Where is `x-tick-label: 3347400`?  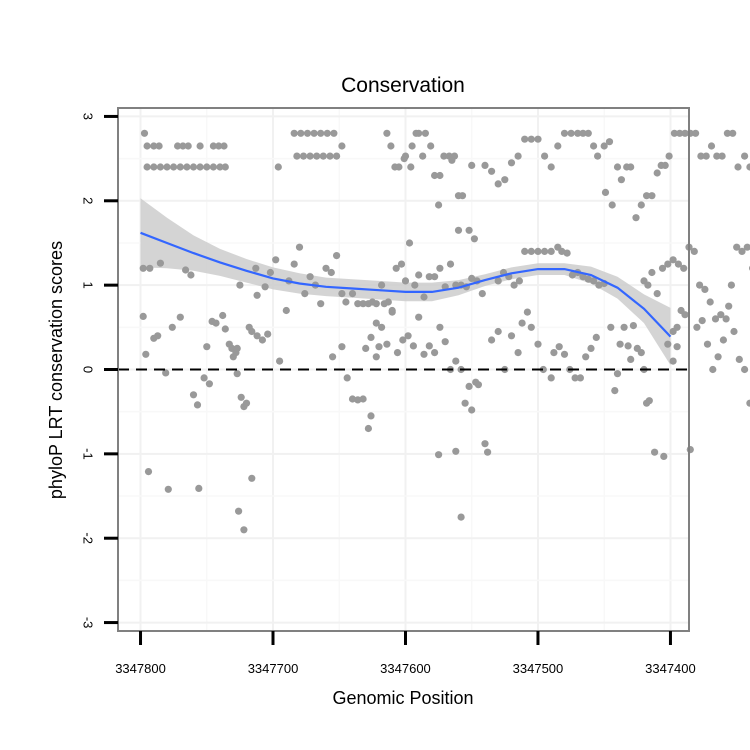
x-tick-label: 3347400 is located at coordinates (670, 668).